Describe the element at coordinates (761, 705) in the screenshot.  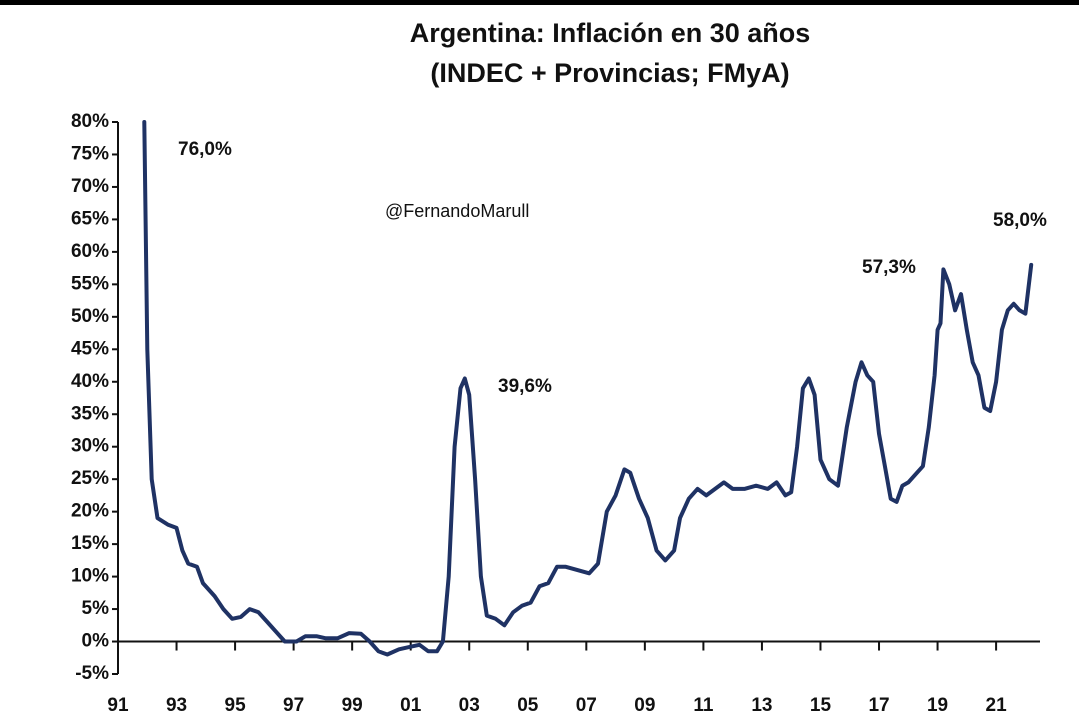
I see `x-tick-label: 13` at that location.